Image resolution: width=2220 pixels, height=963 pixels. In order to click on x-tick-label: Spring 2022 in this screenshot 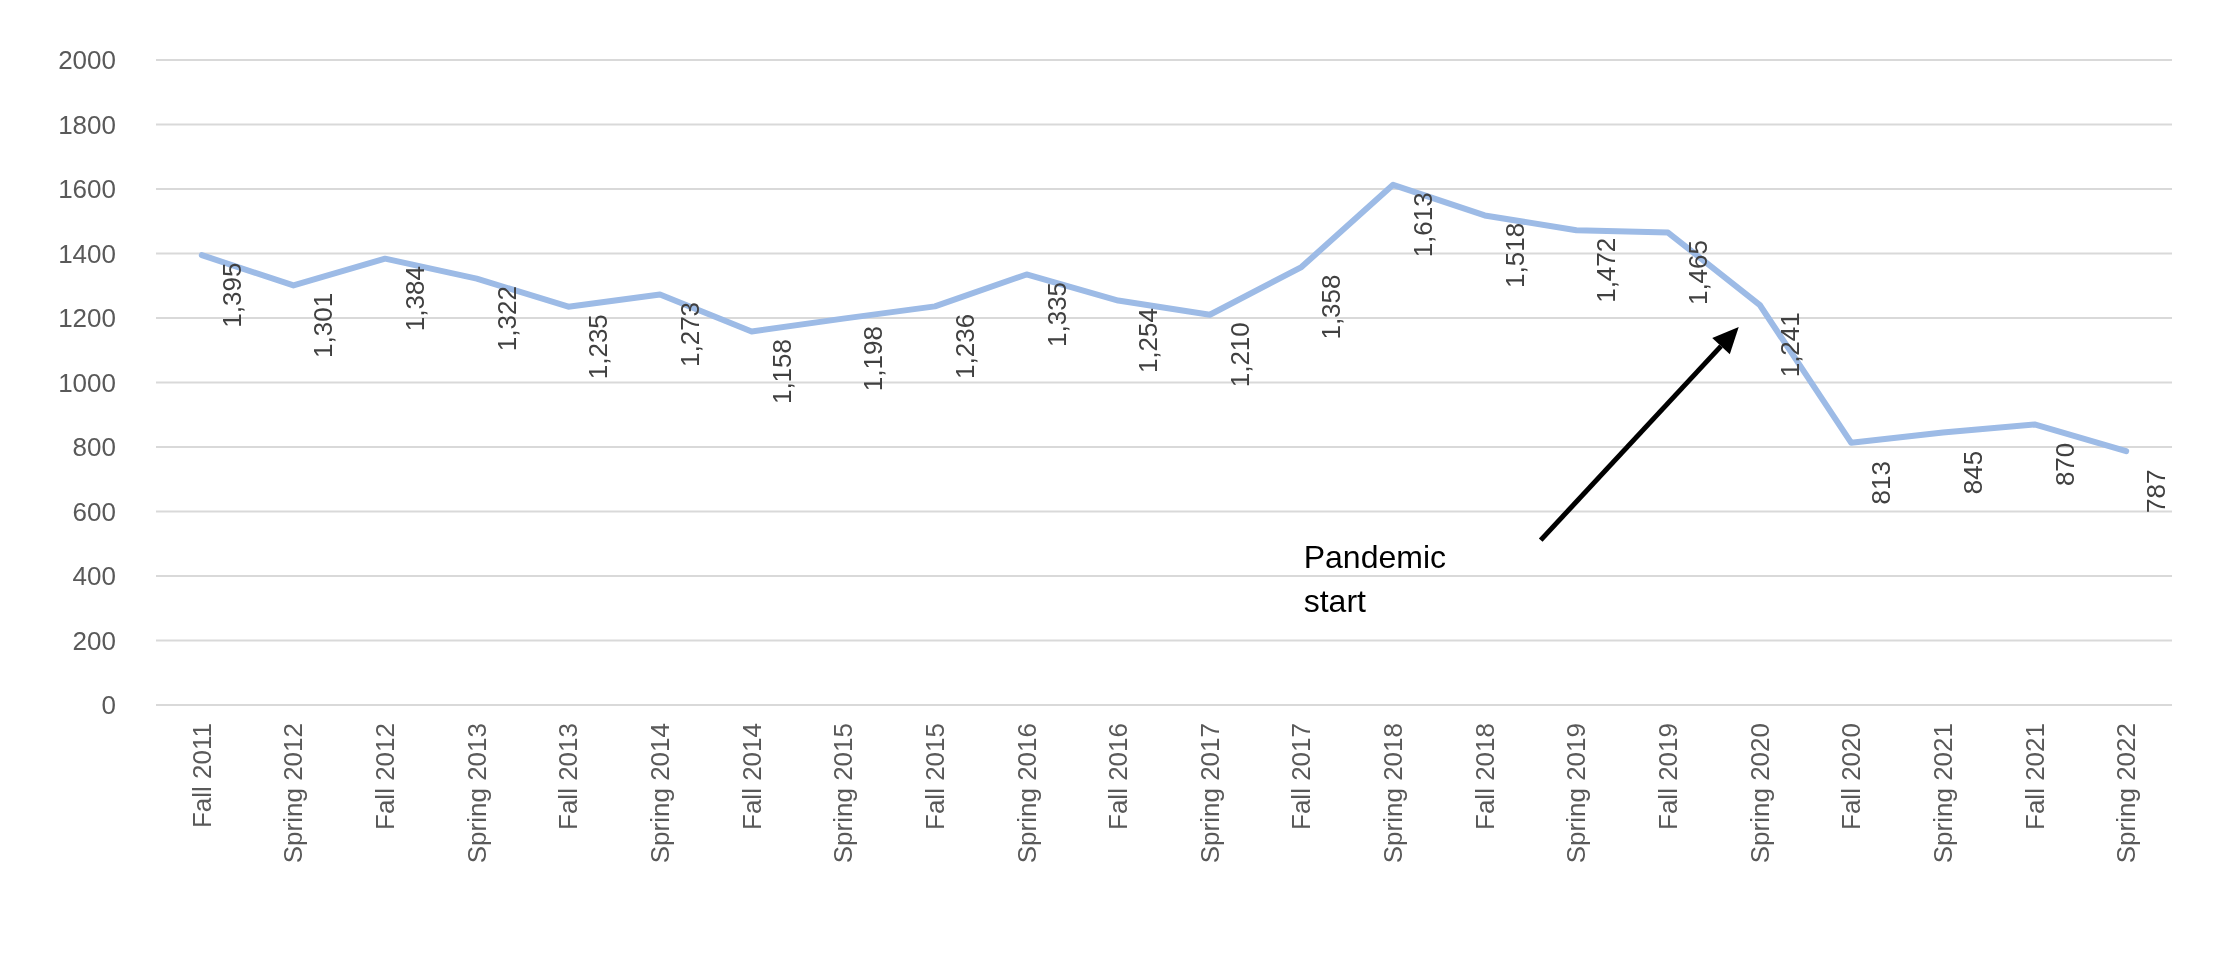, I will do `click(2126, 793)`.